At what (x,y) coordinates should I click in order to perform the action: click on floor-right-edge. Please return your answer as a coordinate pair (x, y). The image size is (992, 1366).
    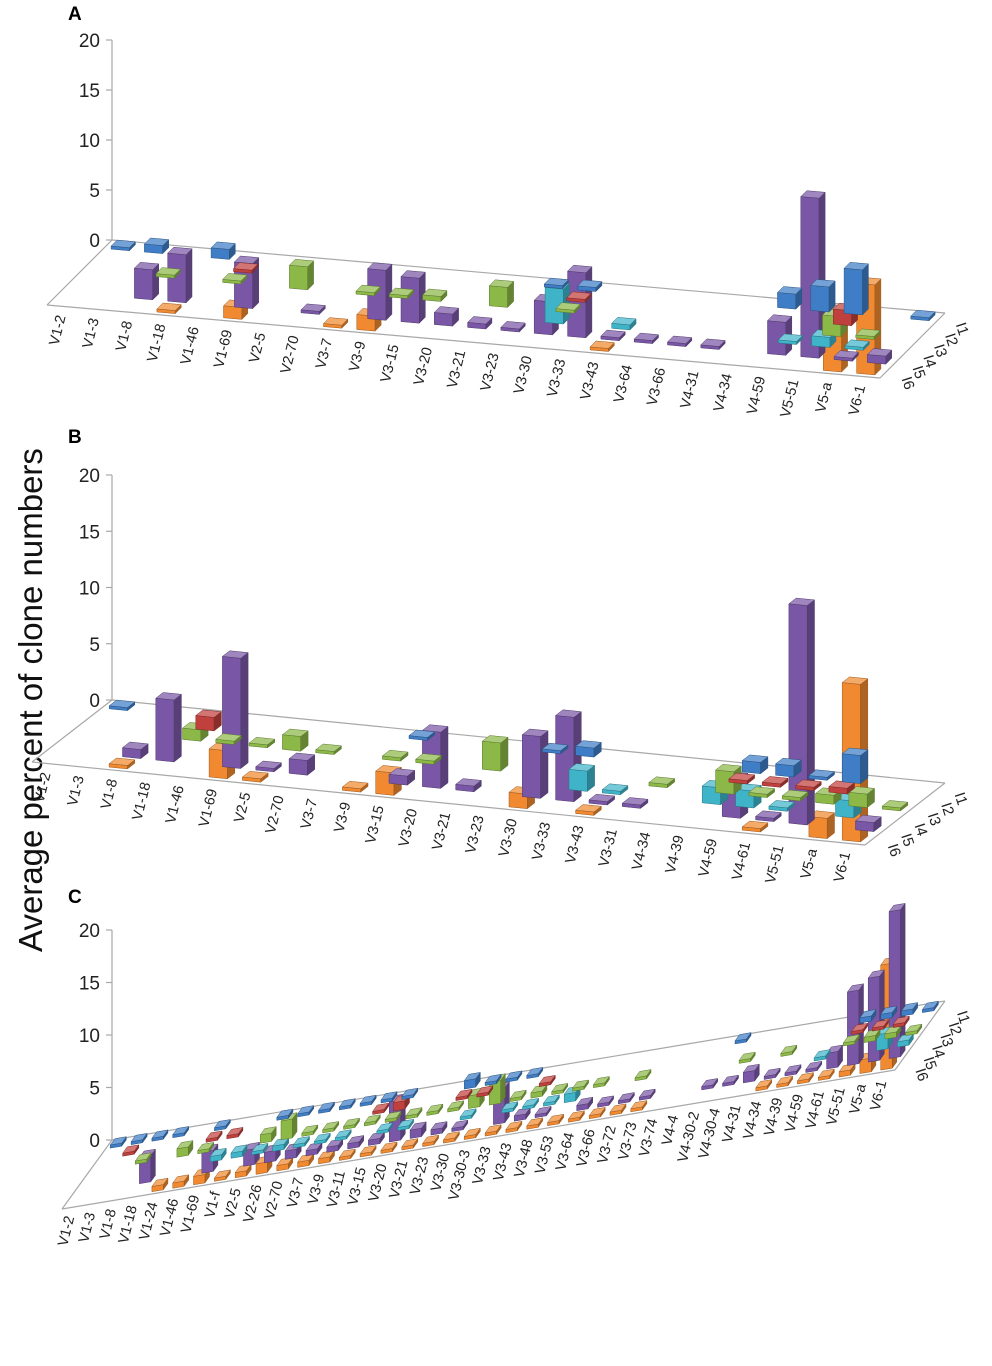
    Looking at the image, I should click on (920, 1035).